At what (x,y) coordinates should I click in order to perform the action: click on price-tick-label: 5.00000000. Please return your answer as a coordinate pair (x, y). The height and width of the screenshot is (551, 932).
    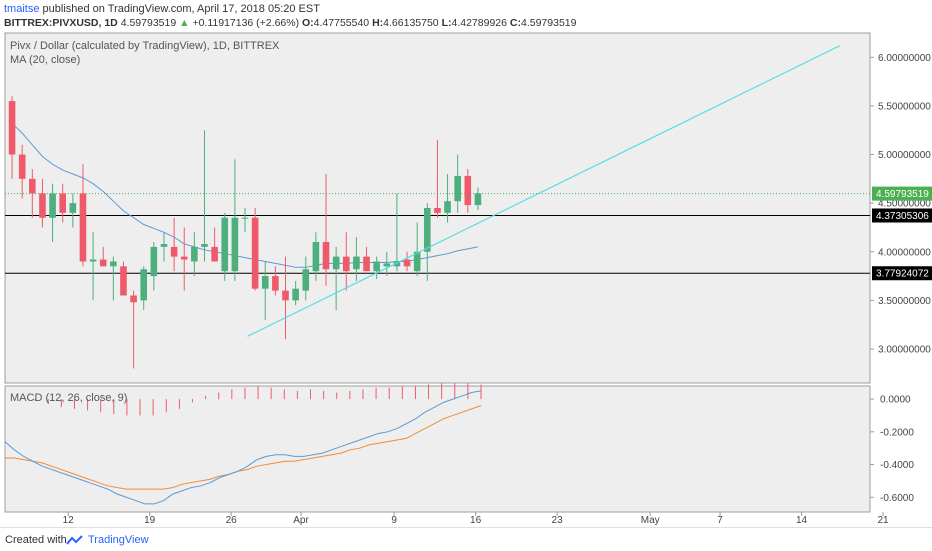
    Looking at the image, I should click on (904, 155).